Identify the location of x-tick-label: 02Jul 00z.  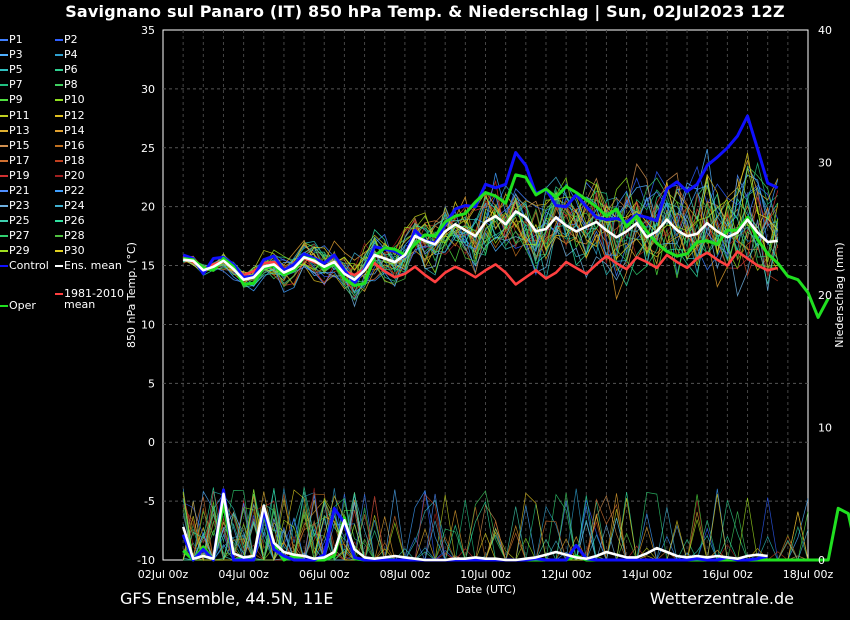
(163, 574).